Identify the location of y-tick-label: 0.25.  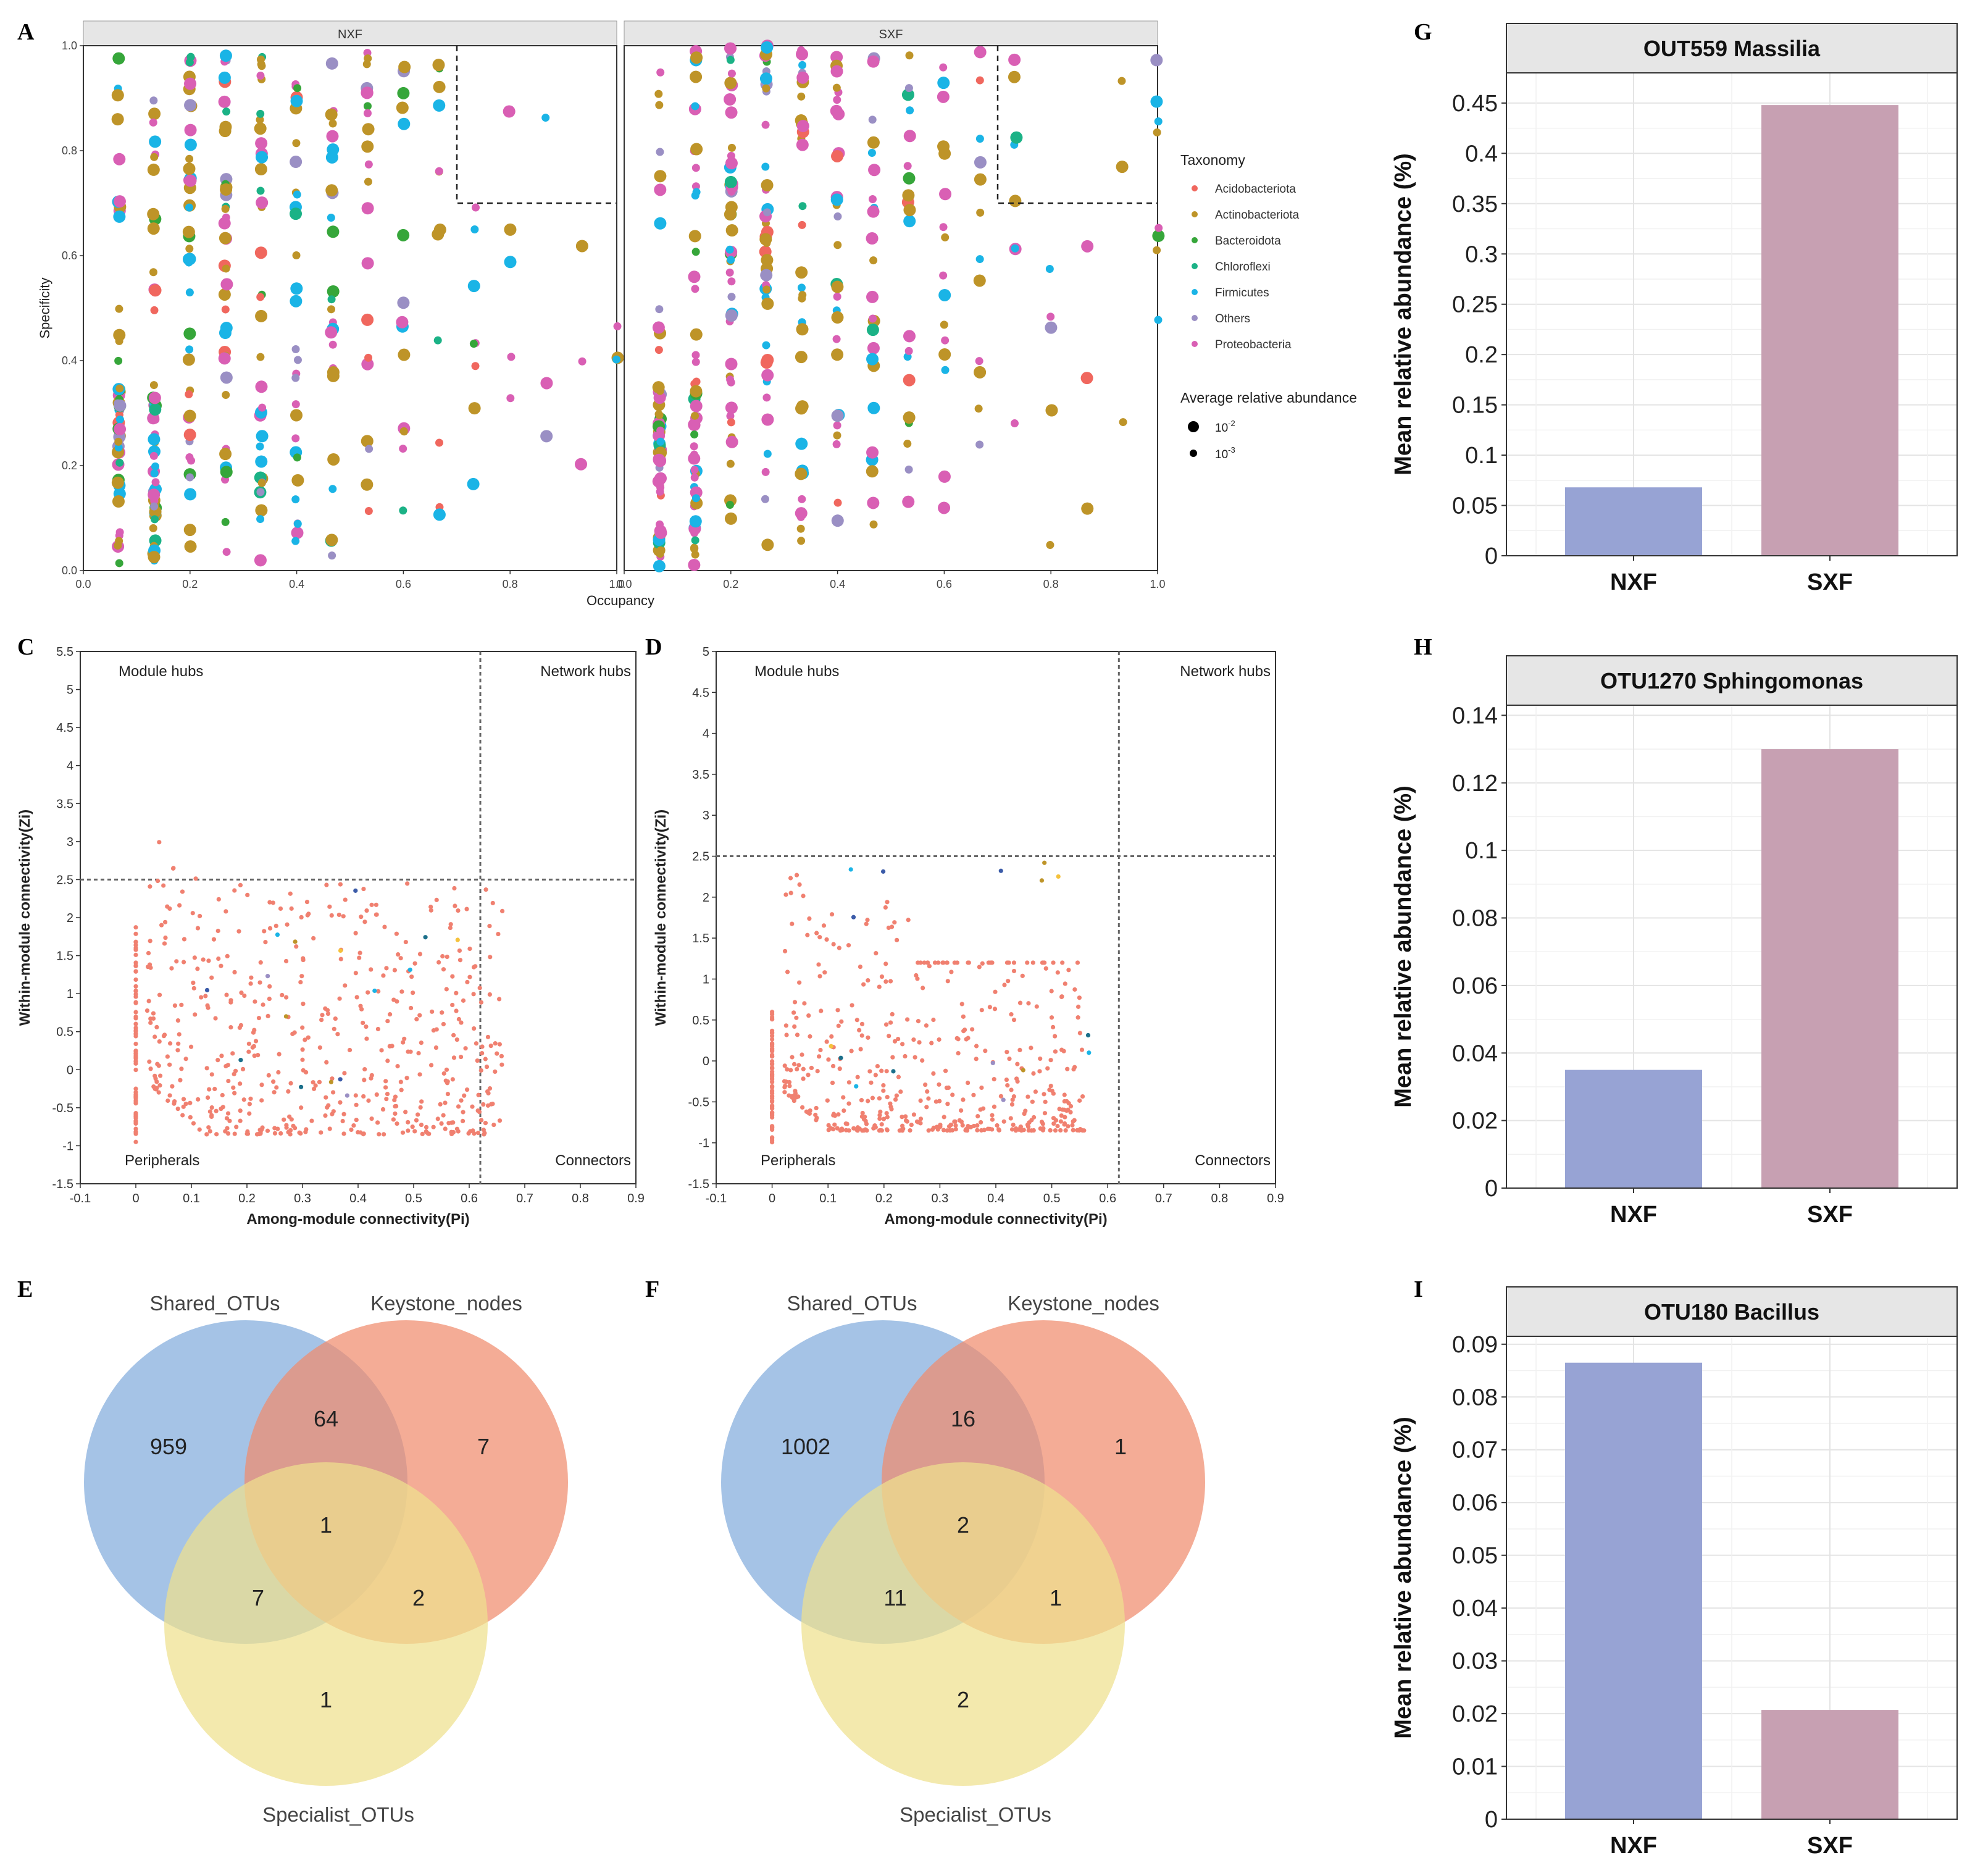
(1475, 305).